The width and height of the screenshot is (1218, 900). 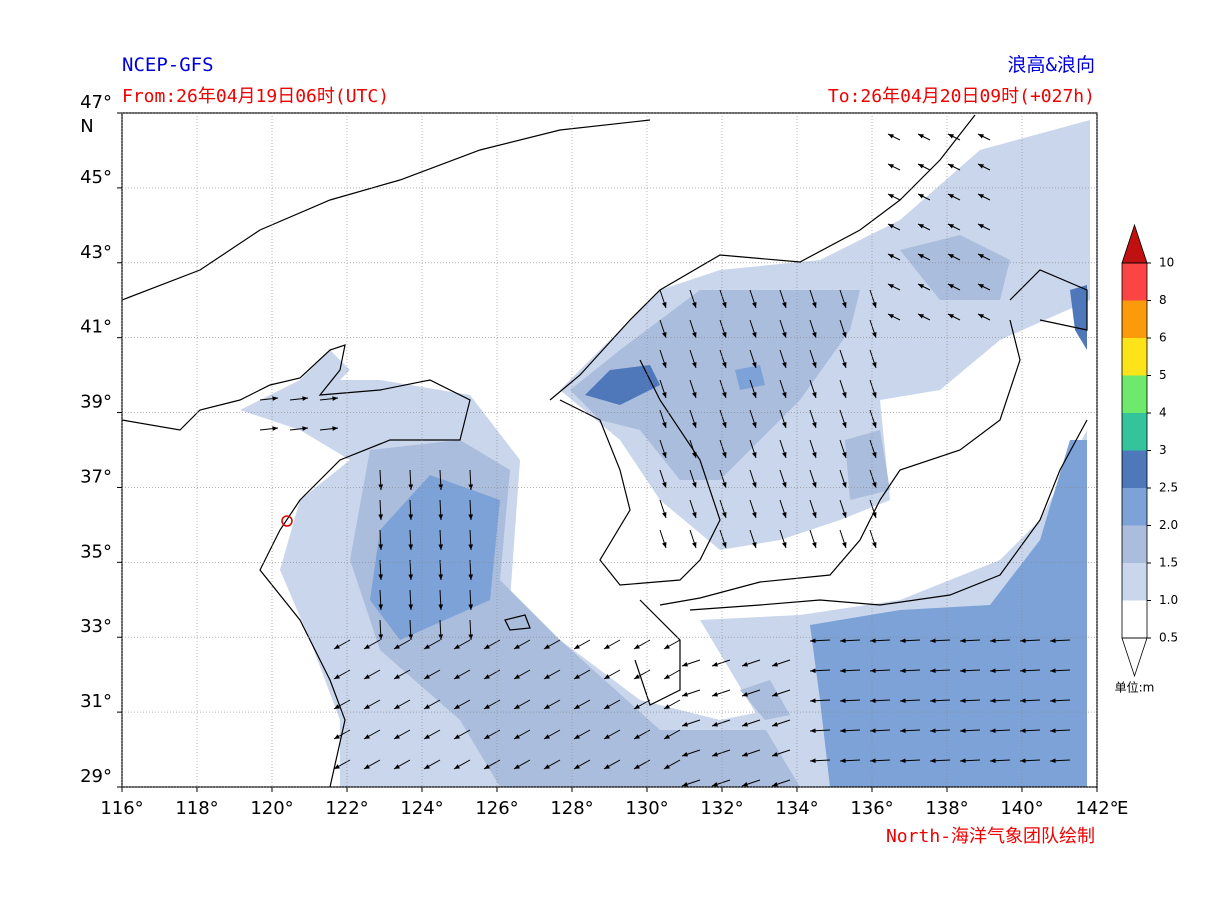 What do you see at coordinates (961, 96) in the screenshot?
I see `to-time: To:26年04月20日09时(+027h)` at bounding box center [961, 96].